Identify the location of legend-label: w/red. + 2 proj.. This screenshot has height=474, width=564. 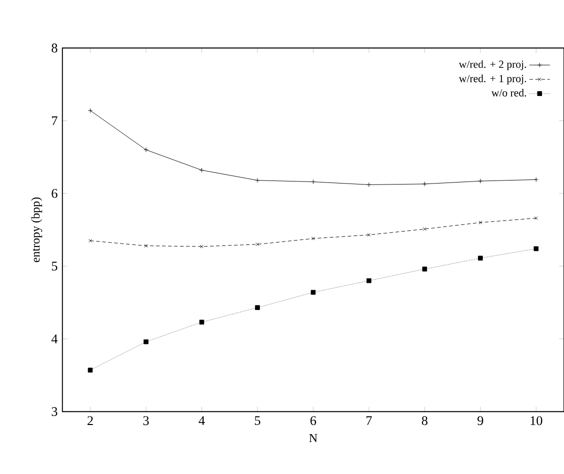
(492, 65).